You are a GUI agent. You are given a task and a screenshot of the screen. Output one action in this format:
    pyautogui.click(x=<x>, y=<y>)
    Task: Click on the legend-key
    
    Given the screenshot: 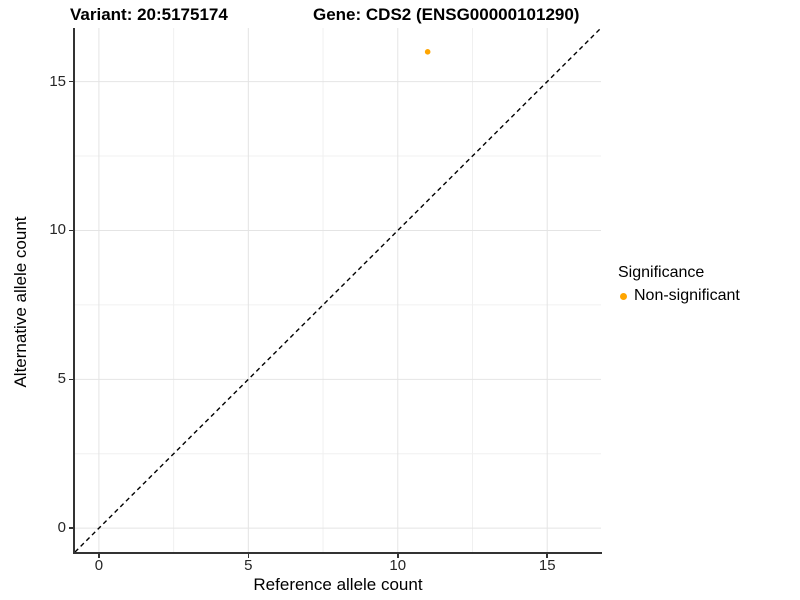 What is the action you would take?
    pyautogui.click(x=623, y=296)
    